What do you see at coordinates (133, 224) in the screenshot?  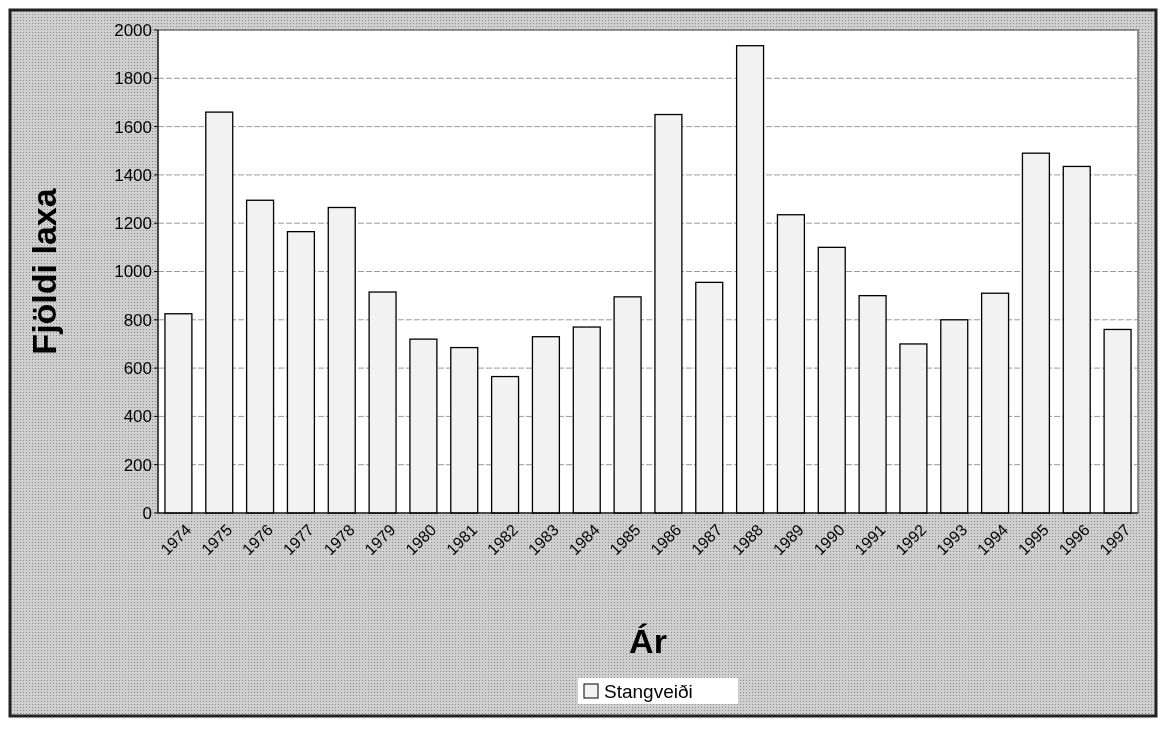 I see `y-tick-label: 1200` at bounding box center [133, 224].